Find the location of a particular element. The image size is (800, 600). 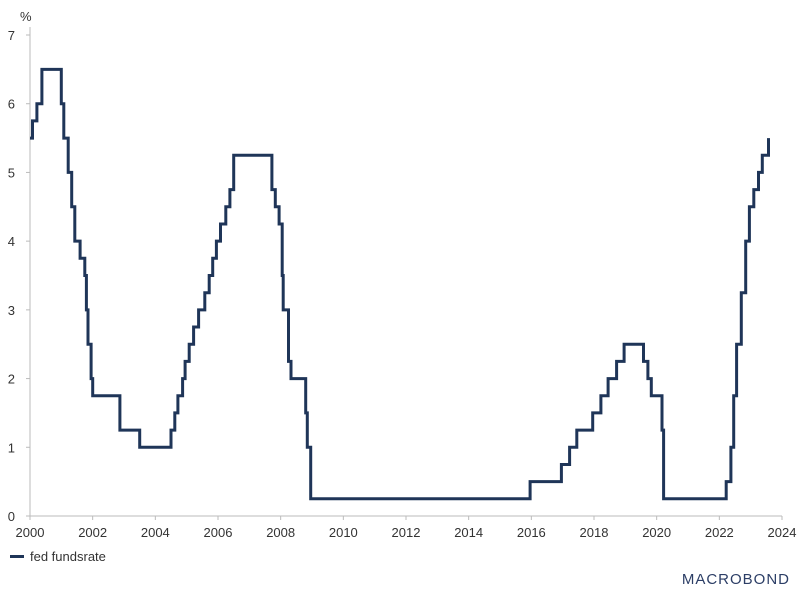

y-tick-label: 2 is located at coordinates (11, 379).